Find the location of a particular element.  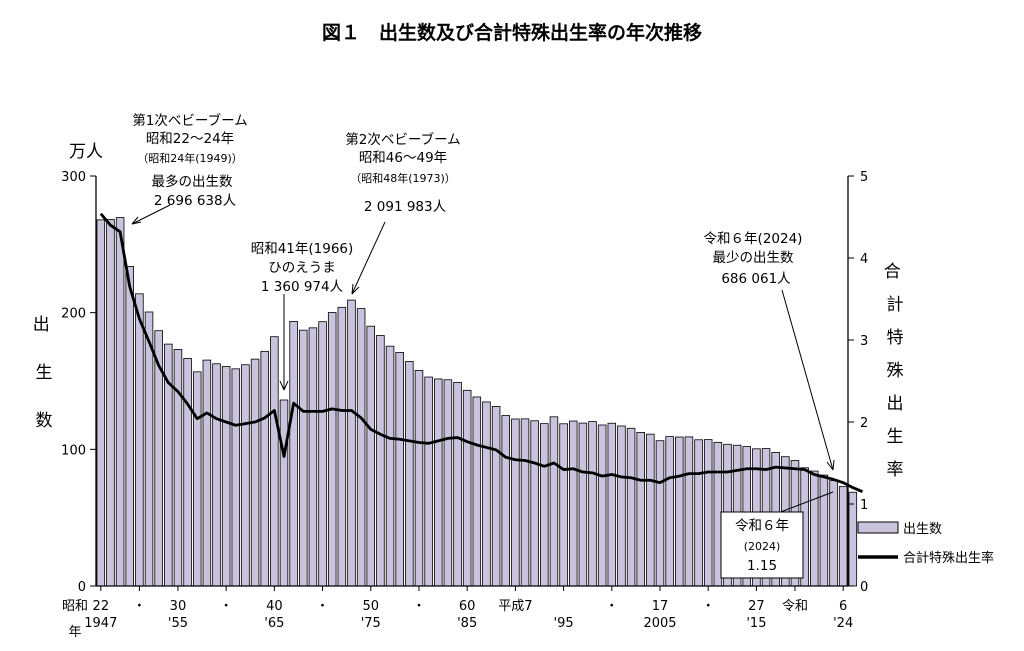

x-tick-label-bottom: '24 is located at coordinates (843, 623).